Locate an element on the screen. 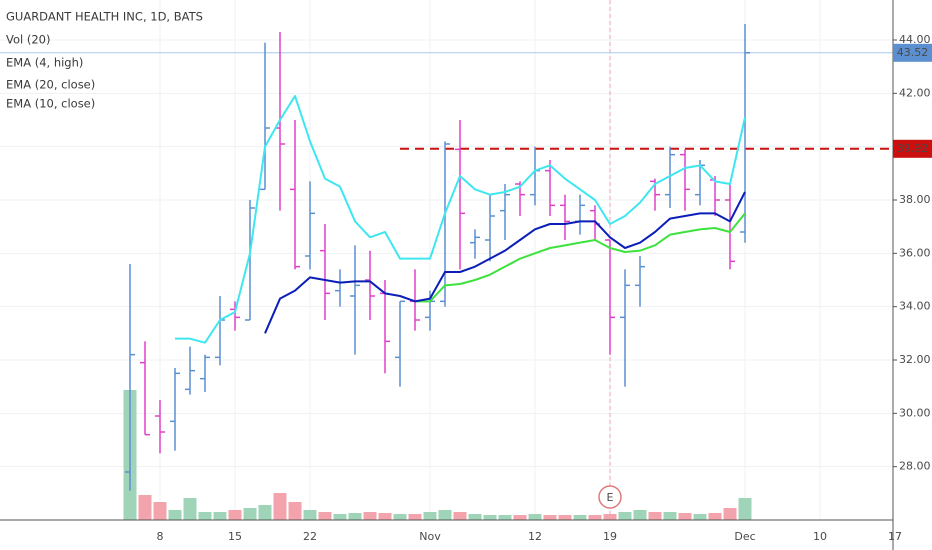 The height and width of the screenshot is (550, 932). last-price-label: 43.52 is located at coordinates (913, 52).